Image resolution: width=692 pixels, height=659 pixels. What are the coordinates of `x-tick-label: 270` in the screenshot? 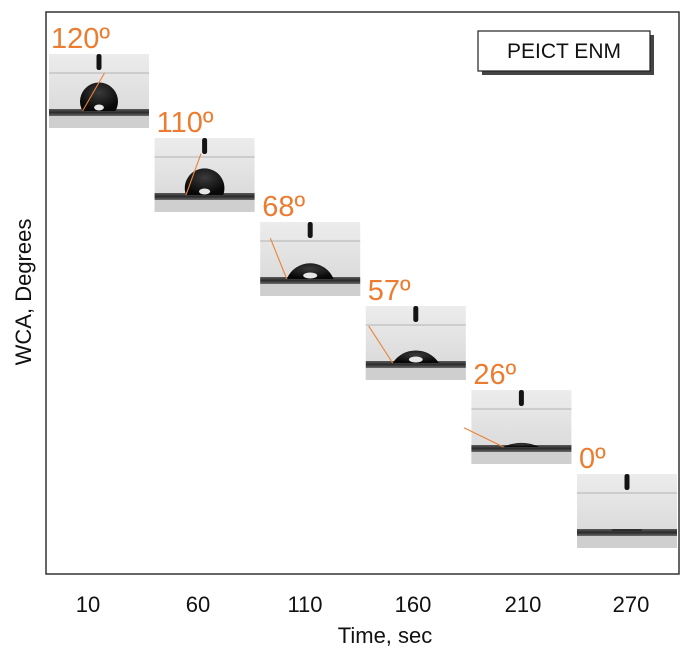 It's located at (631, 604).